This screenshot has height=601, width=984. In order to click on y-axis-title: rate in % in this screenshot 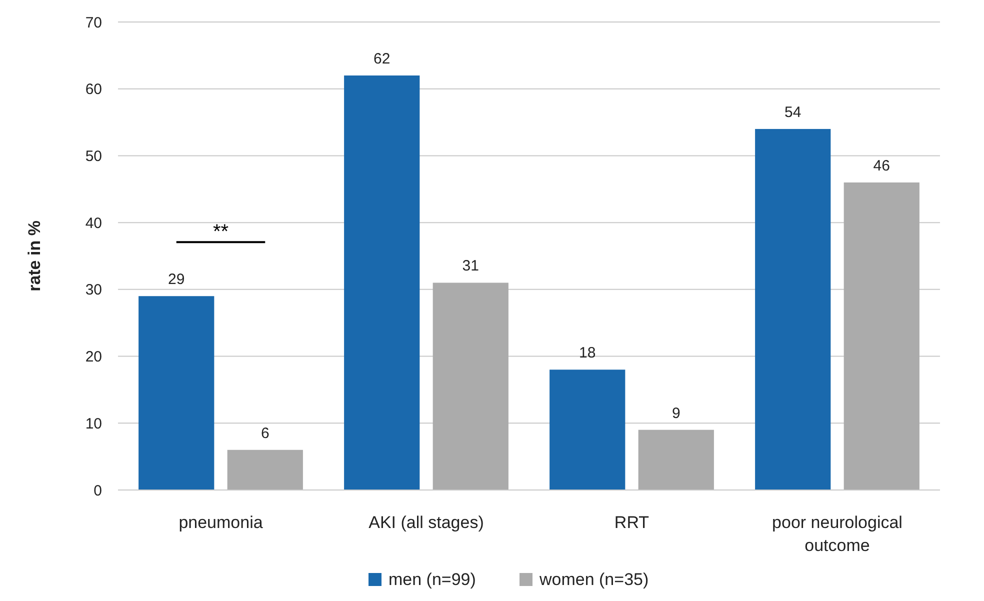, I will do `click(34, 256)`.